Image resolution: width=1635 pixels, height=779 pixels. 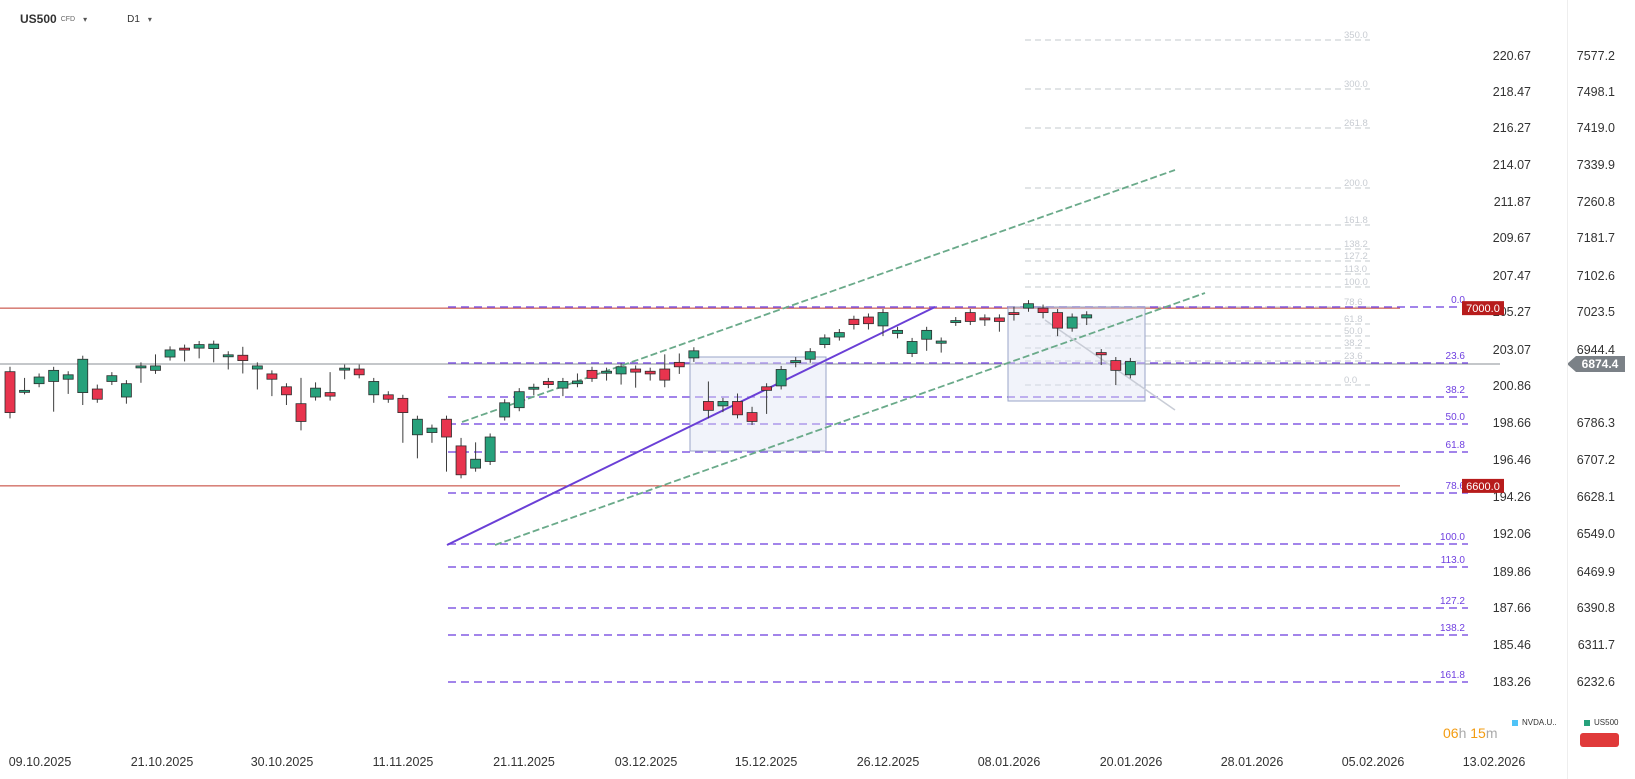 What do you see at coordinates (133, 19) in the screenshot?
I see `timeframe-selector: D1` at bounding box center [133, 19].